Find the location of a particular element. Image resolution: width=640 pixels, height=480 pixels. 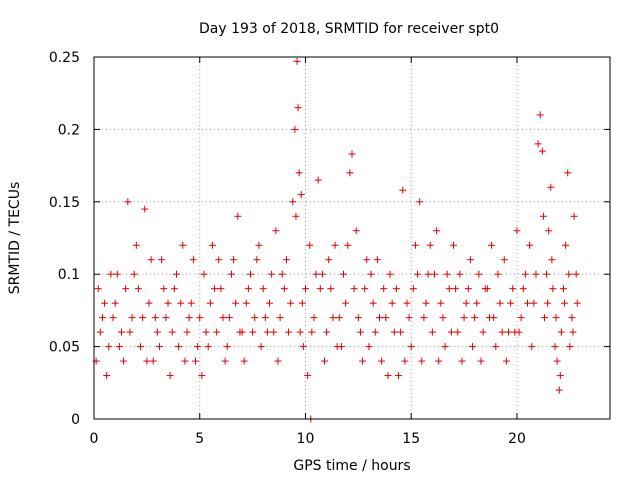

y-axis-label: SRMTID / TECUs is located at coordinates (15, 238).